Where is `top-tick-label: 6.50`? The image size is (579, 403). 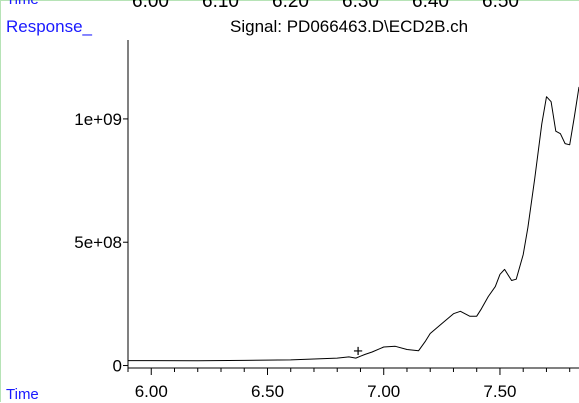
top-tick-label: 6.50 is located at coordinates (500, 6).